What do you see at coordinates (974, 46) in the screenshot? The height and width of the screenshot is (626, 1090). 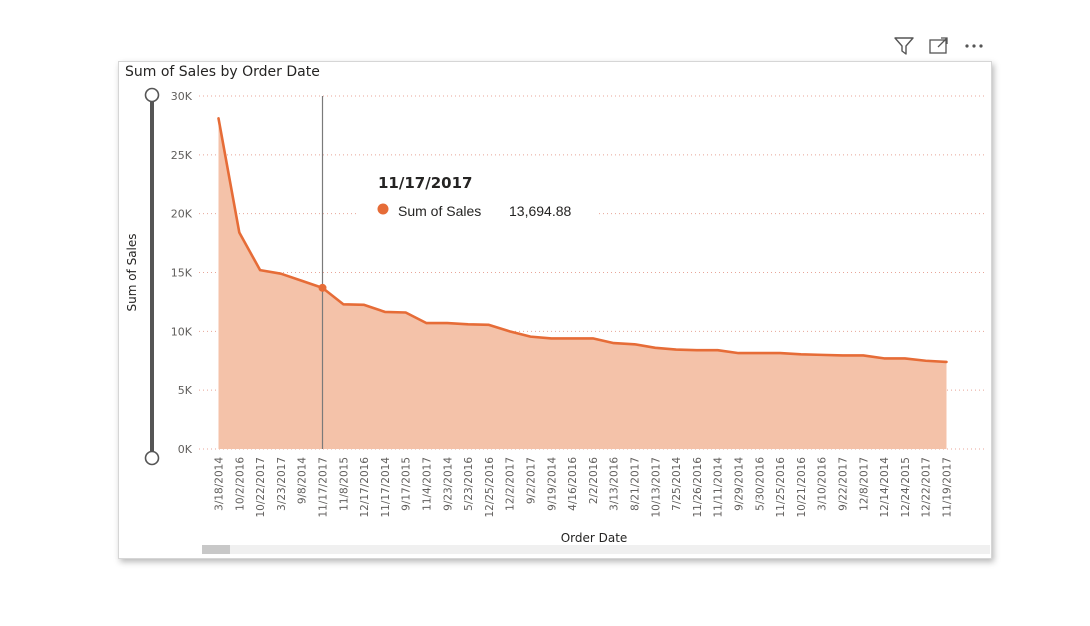 I see `more-options-icon` at bounding box center [974, 46].